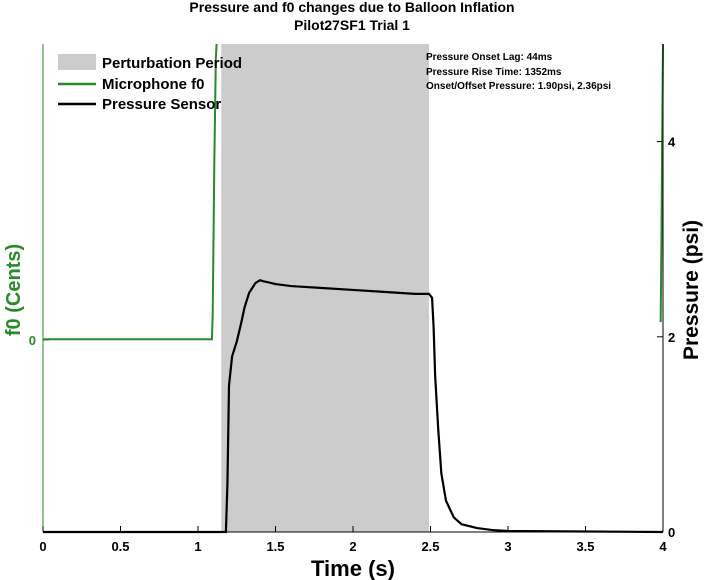 The width and height of the screenshot is (704, 580). What do you see at coordinates (120, 546) in the screenshot?
I see `x-tick-label: 0.5` at bounding box center [120, 546].